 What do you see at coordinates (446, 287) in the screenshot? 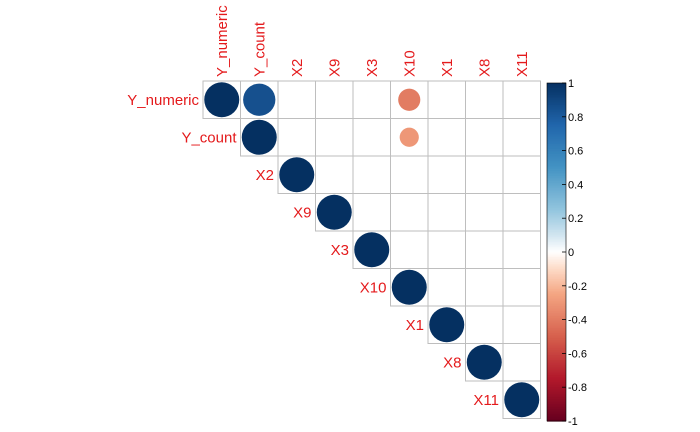
I see `grid-cell-X10-X1` at bounding box center [446, 287].